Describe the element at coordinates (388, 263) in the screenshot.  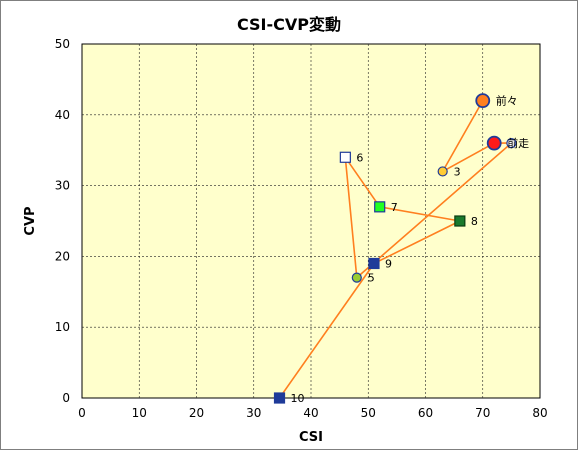
I see `point-label: 9` at that location.